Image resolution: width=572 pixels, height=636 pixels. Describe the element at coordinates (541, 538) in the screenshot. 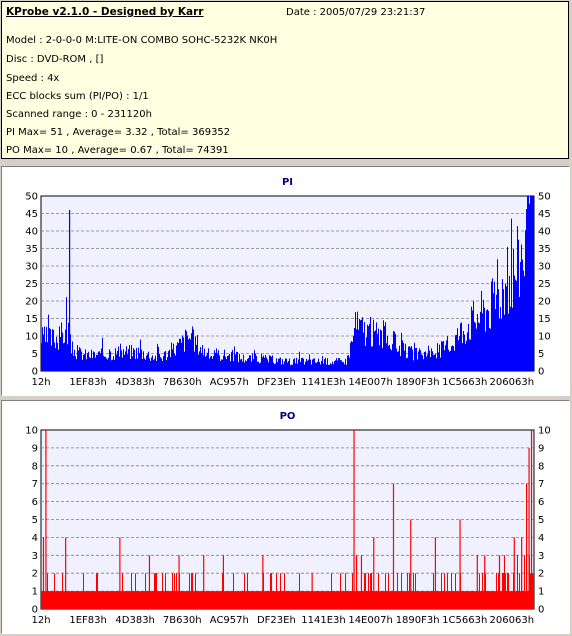

I see `y-tick-label-right: 4` at that location.